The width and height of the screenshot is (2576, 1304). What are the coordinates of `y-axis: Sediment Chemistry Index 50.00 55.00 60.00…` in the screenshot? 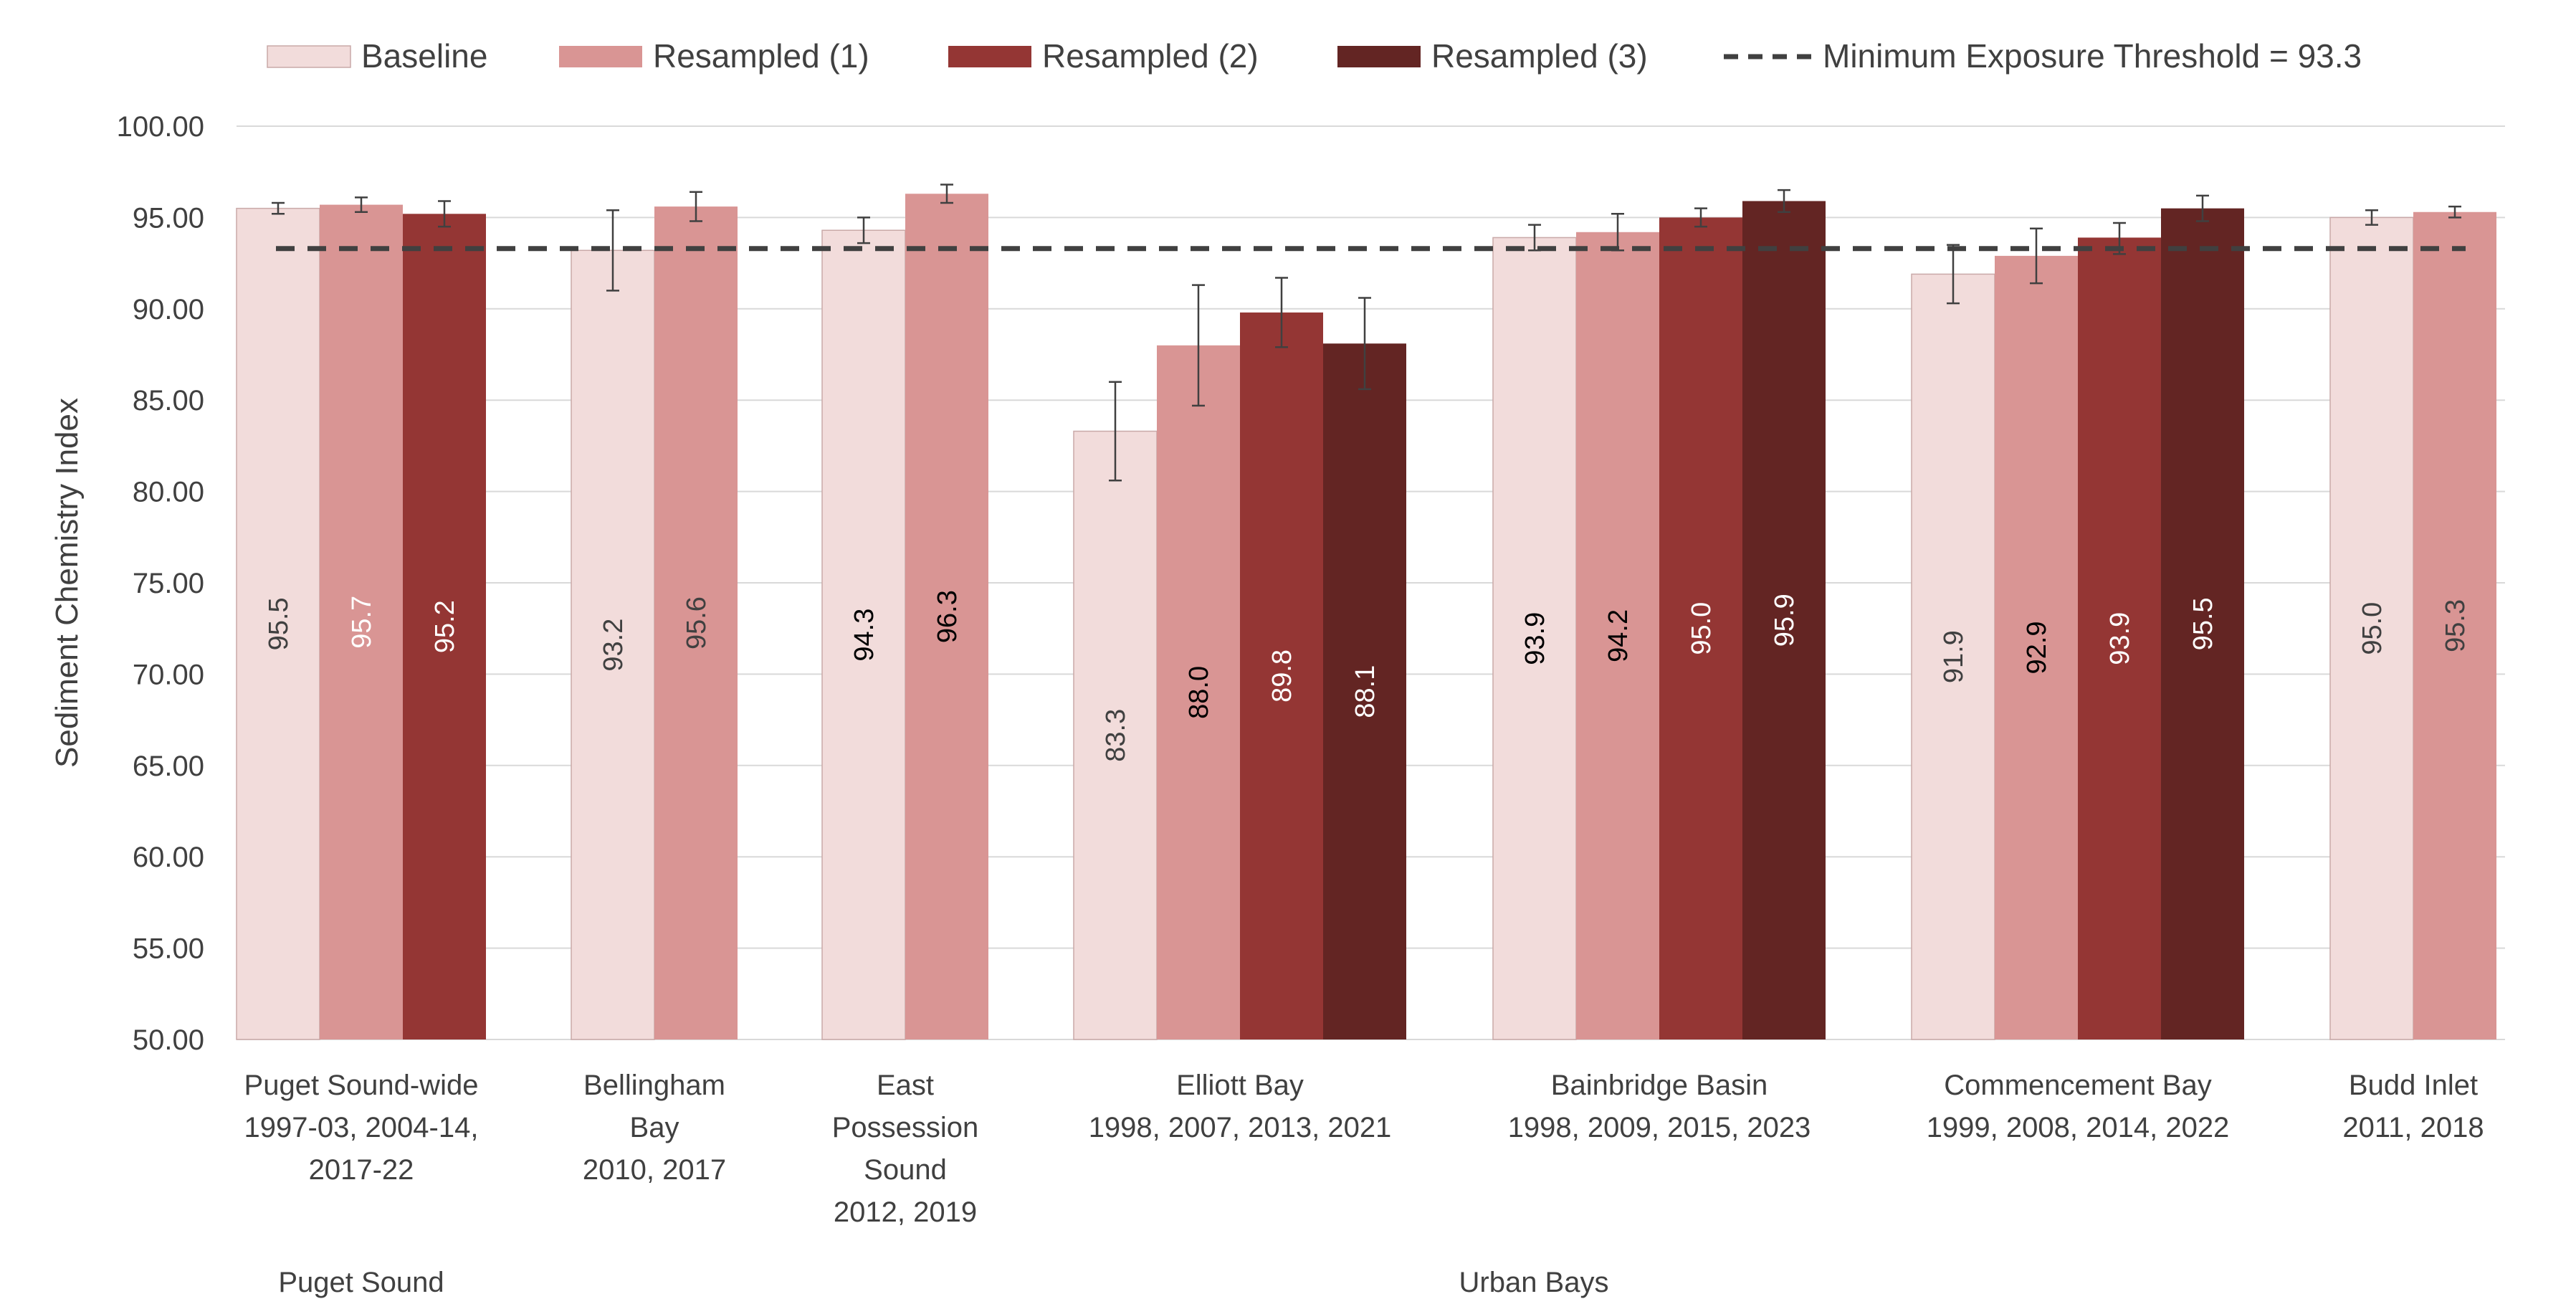 It's located at (126, 583).